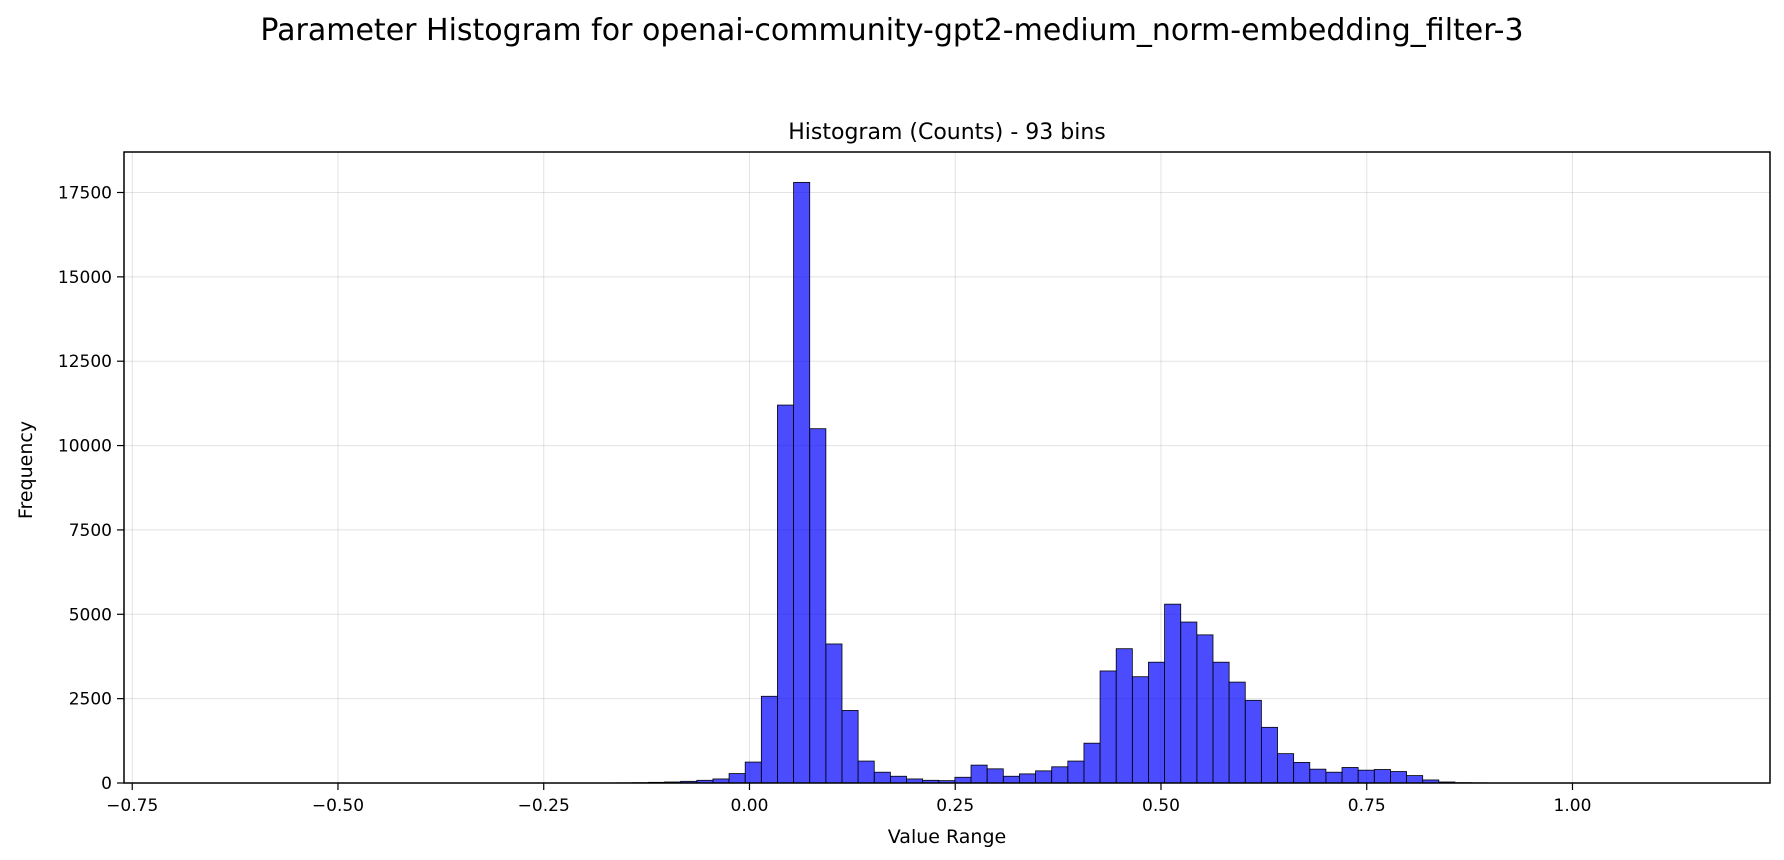 Image resolution: width=1784 pixels, height=860 pixels. Describe the element at coordinates (90, 615) in the screenshot. I see `y-tick-label: 5000` at that location.